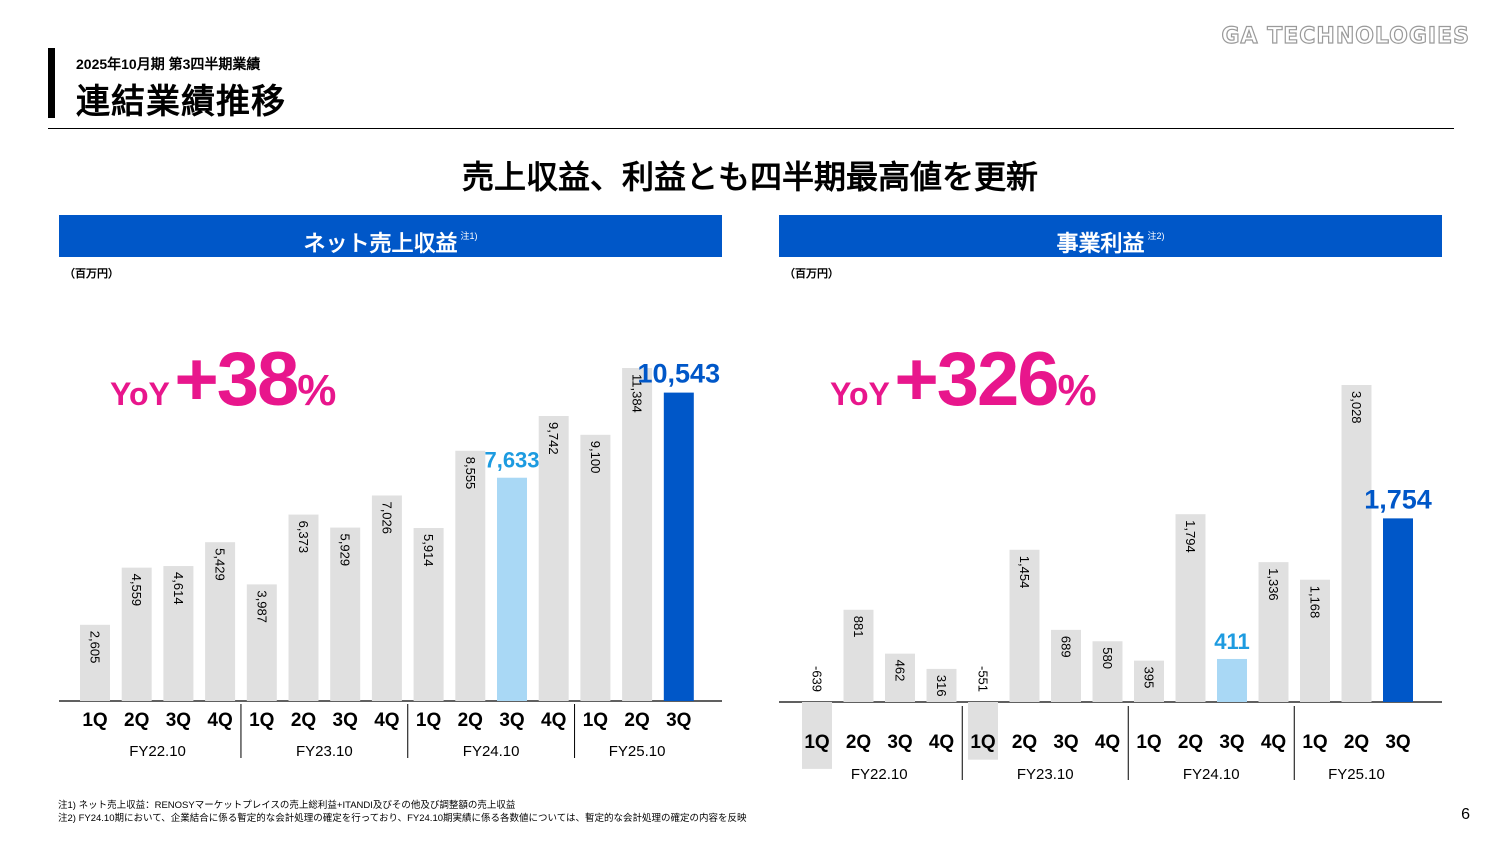  I want to click on chart-1-group-label-1: FY23.10, so click(1045, 774).